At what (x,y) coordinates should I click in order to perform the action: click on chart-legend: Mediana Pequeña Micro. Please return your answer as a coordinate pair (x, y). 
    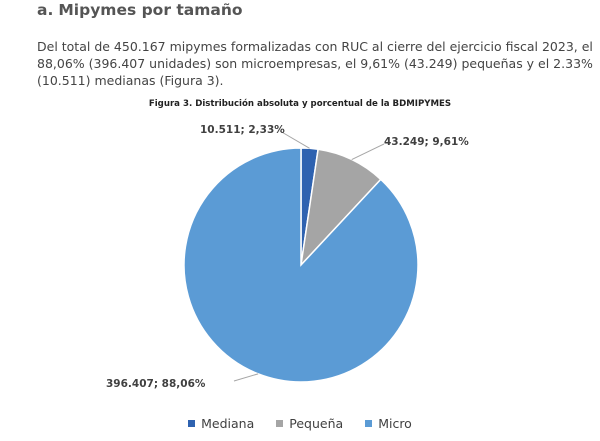
    Looking at the image, I should click on (300, 423).